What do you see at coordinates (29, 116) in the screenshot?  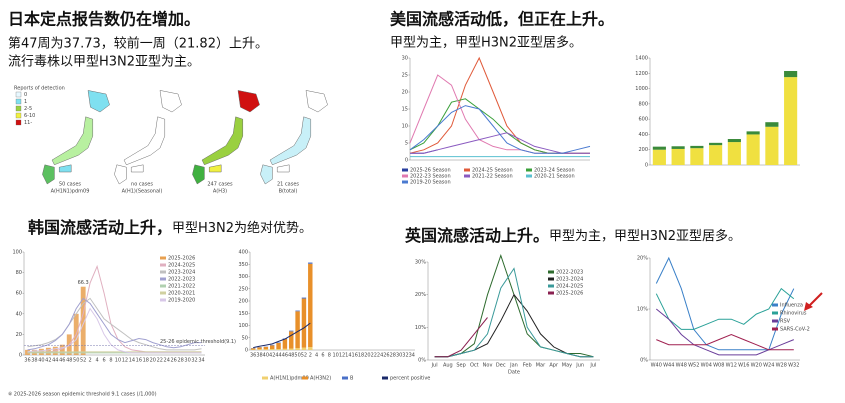 I see `legend-label: 6-10` at bounding box center [29, 116].